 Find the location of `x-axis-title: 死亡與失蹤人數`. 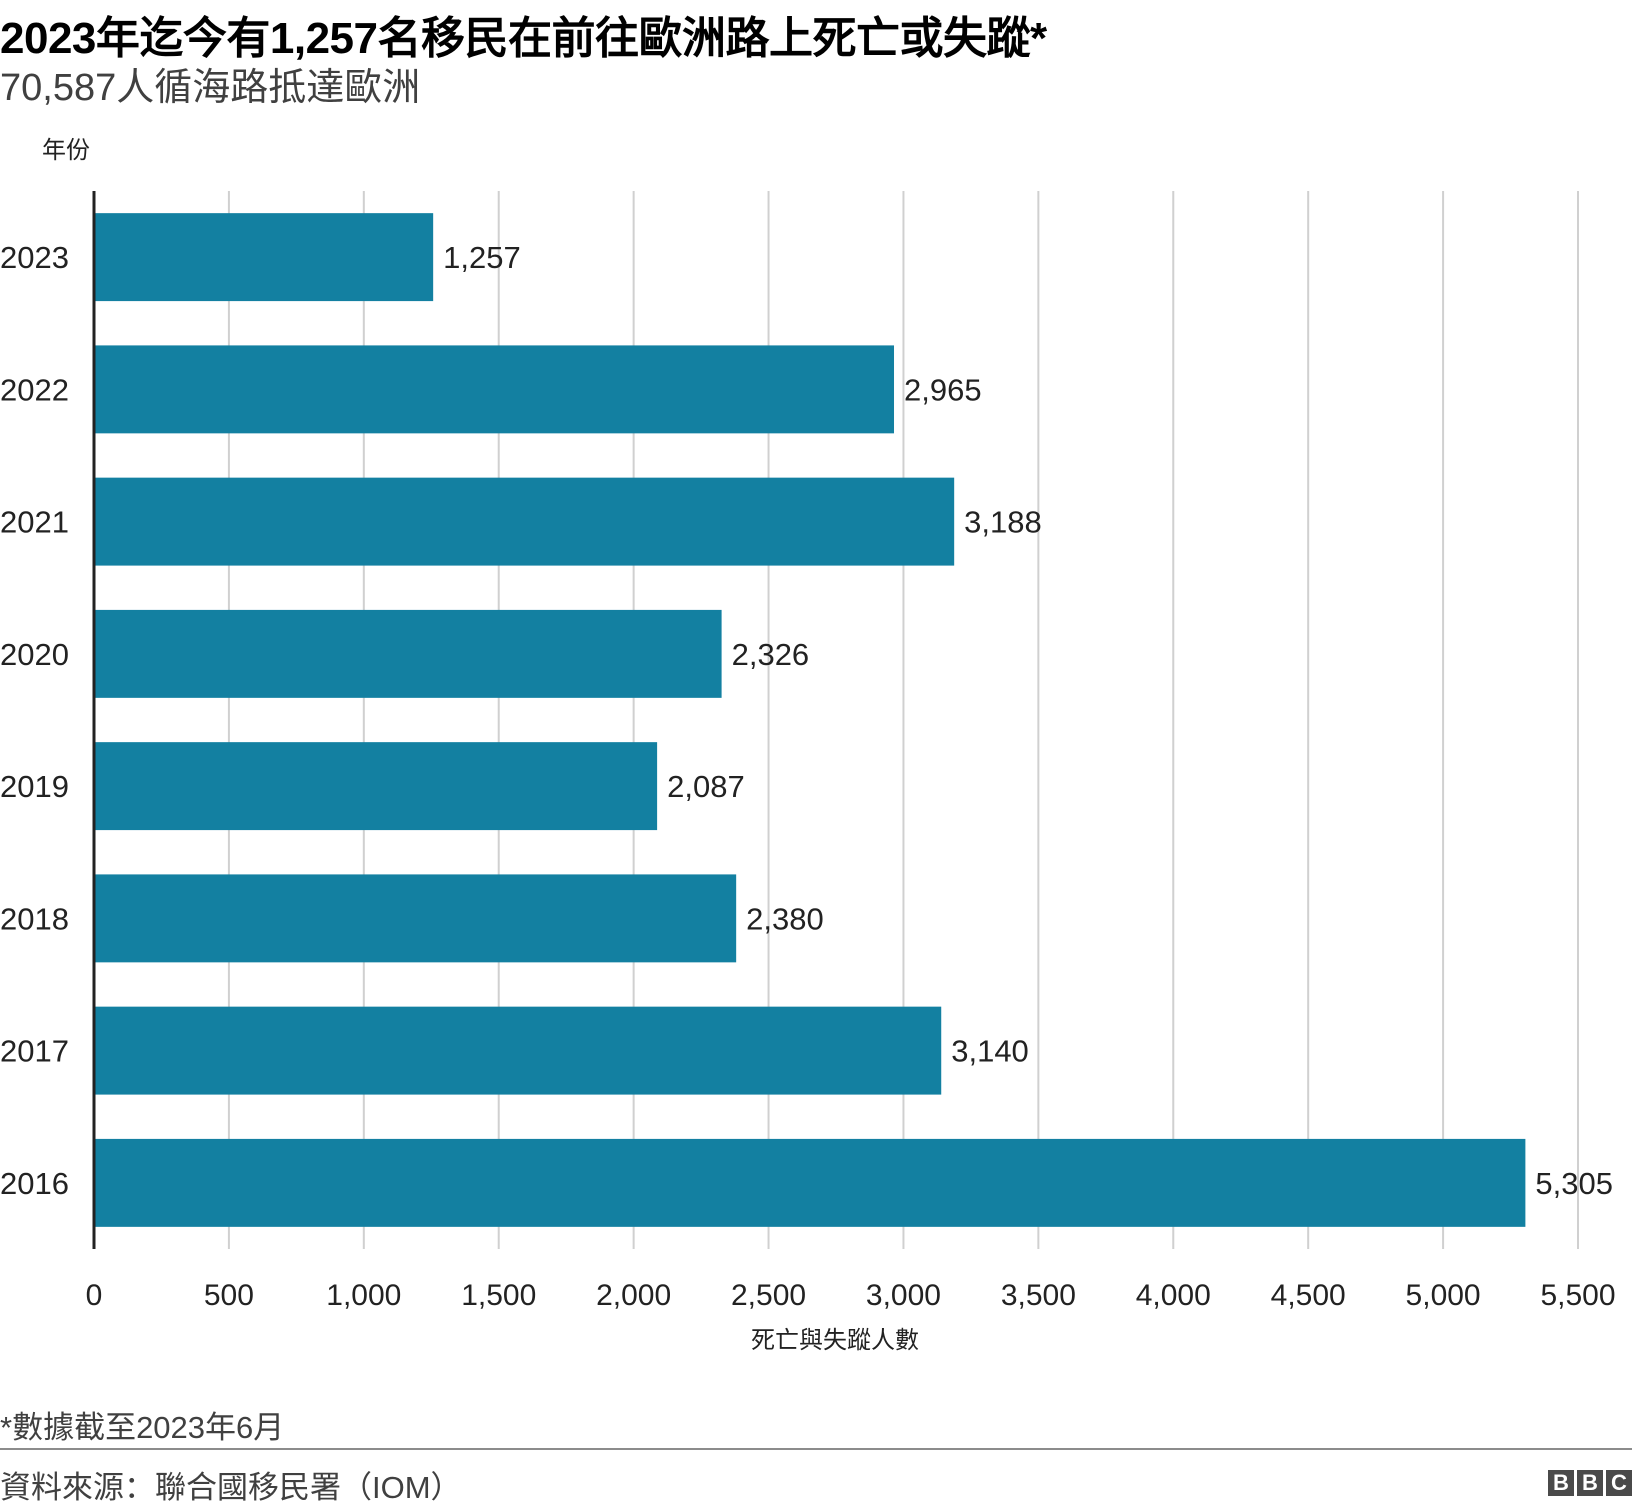

x-axis-title: 死亡與失蹤人數 is located at coordinates (835, 1340).